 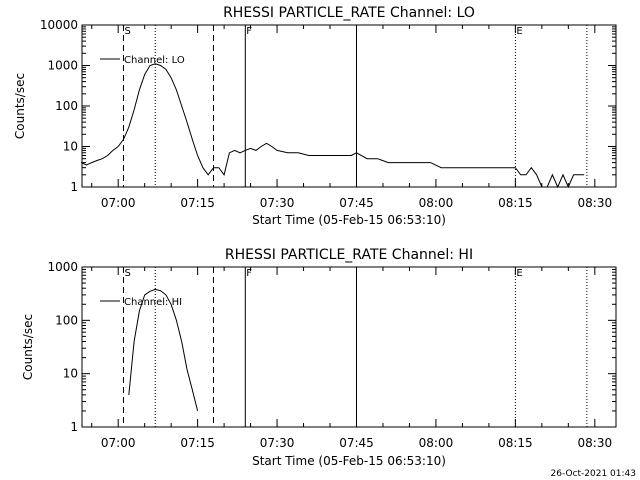 What do you see at coordinates (154, 60) in the screenshot?
I see `legend-label: Channel: LO` at bounding box center [154, 60].